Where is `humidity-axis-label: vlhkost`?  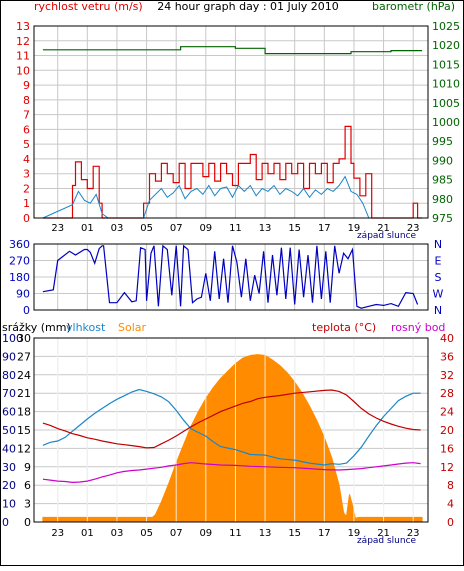
humidity-axis-label: vlhkost is located at coordinates (86, 327).